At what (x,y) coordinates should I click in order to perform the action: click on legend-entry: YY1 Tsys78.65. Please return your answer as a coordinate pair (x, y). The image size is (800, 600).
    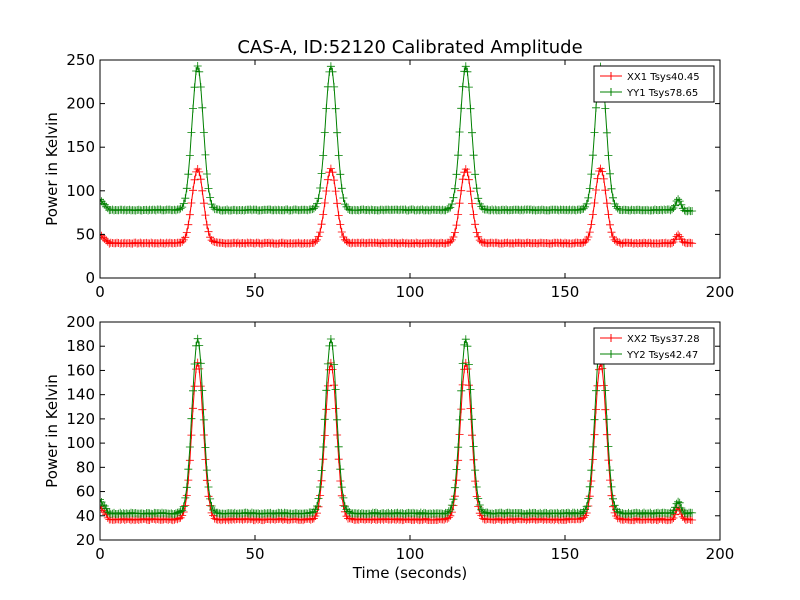
    Looking at the image, I should click on (662, 93).